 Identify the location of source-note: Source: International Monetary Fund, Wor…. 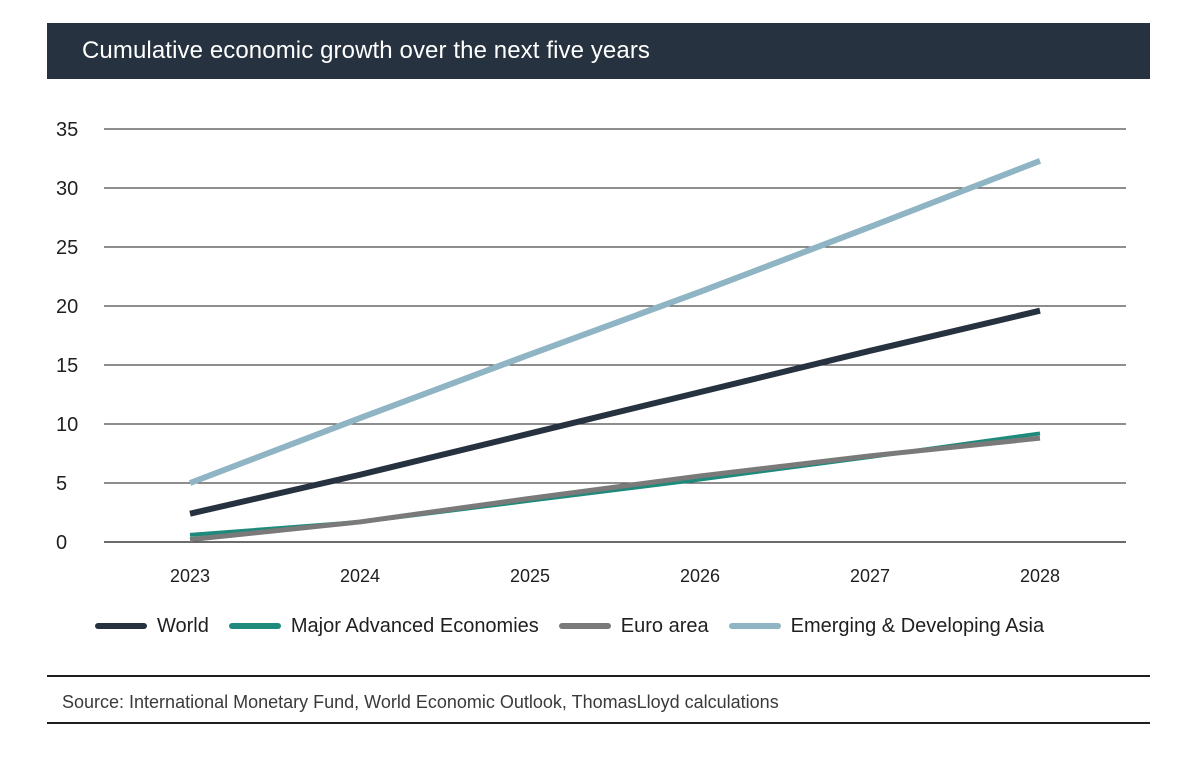
(420, 702).